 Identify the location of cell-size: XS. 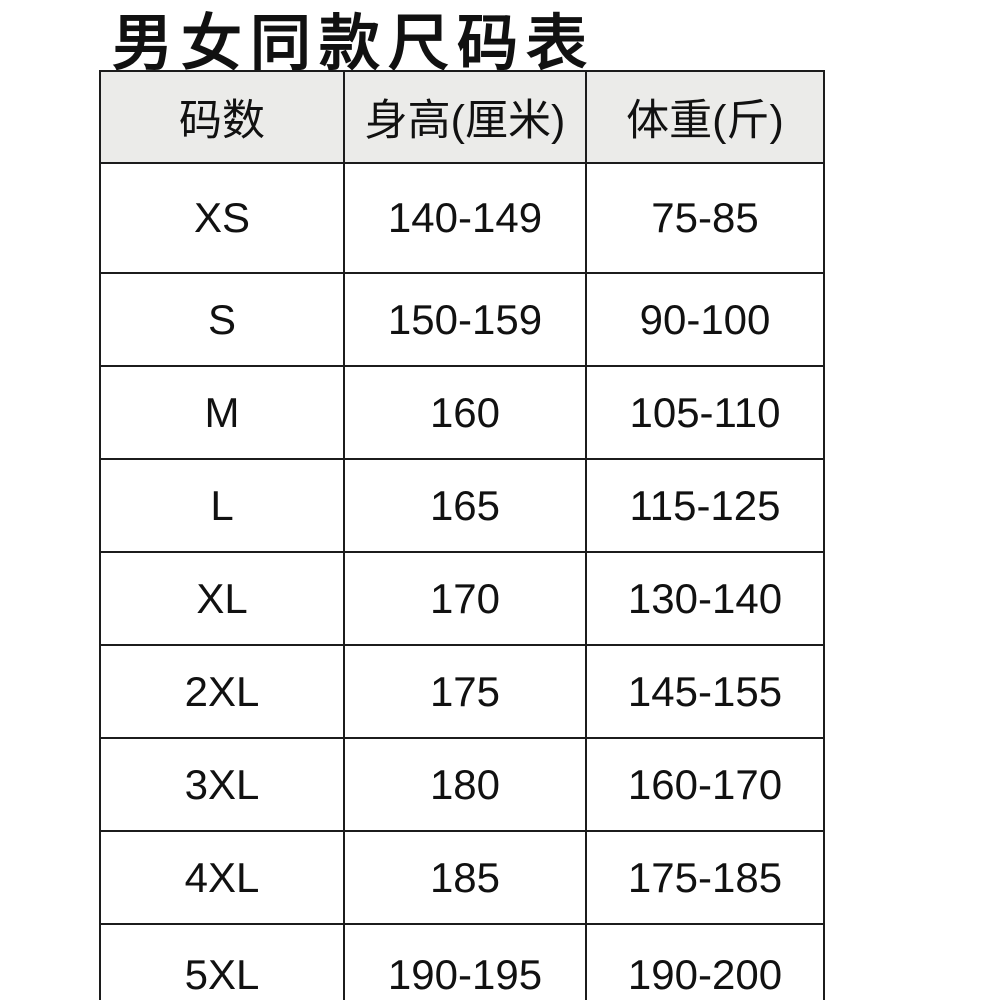
(222, 218).